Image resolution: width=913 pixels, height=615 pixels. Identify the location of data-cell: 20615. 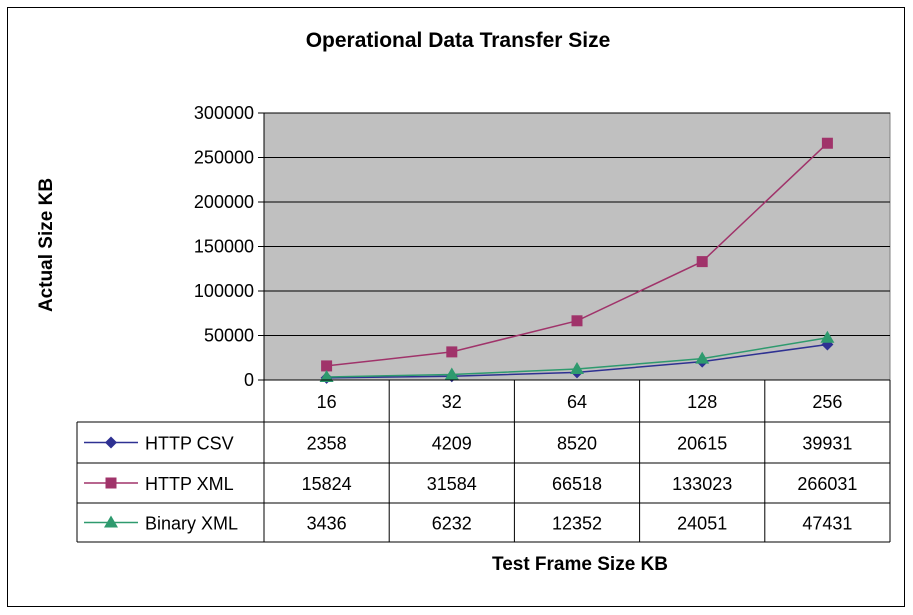
(702, 444).